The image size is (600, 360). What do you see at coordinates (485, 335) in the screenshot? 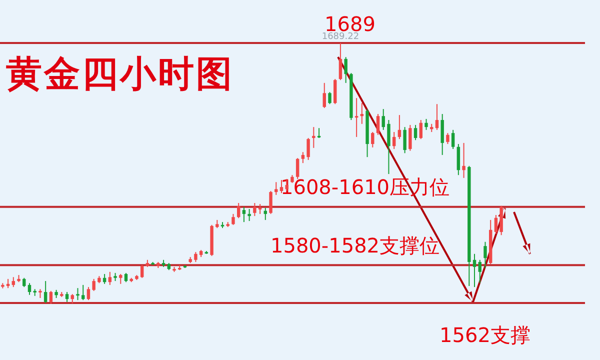
I see `ref-line-label: 1562支撑` at bounding box center [485, 335].